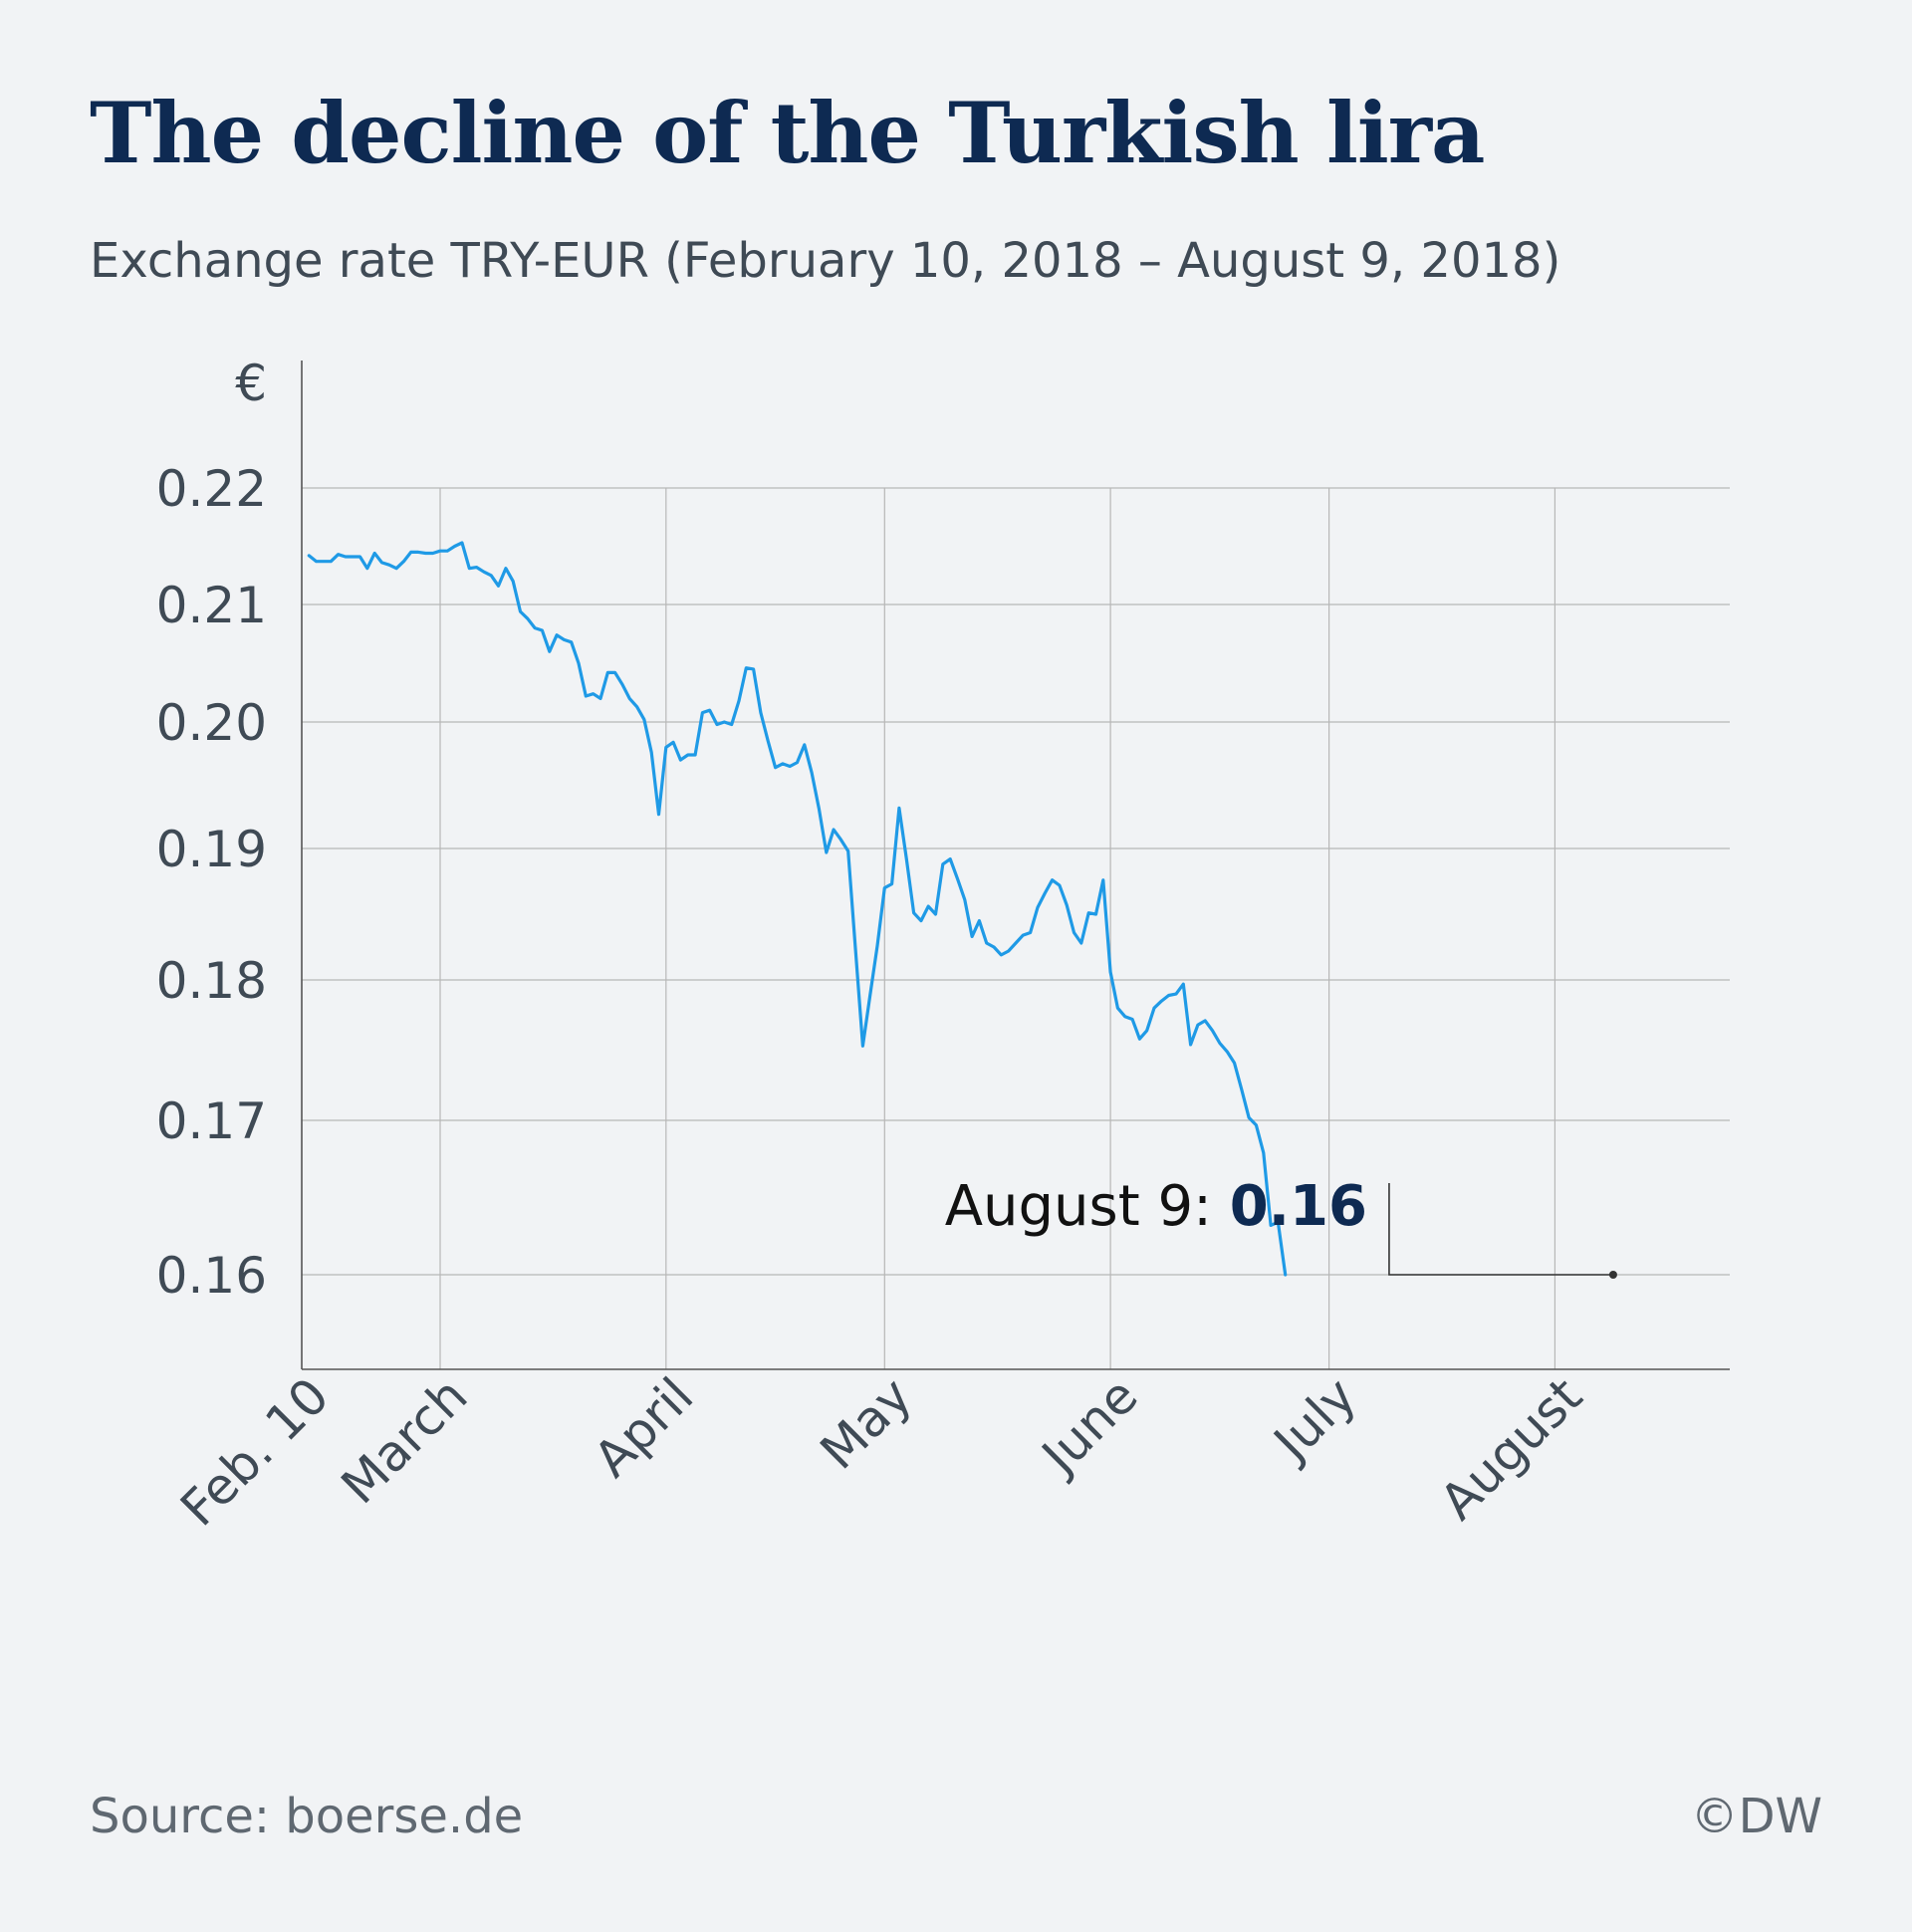 The image size is (1912, 1932). Describe the element at coordinates (211, 849) in the screenshot. I see `y-tick-label: 0.19` at that location.